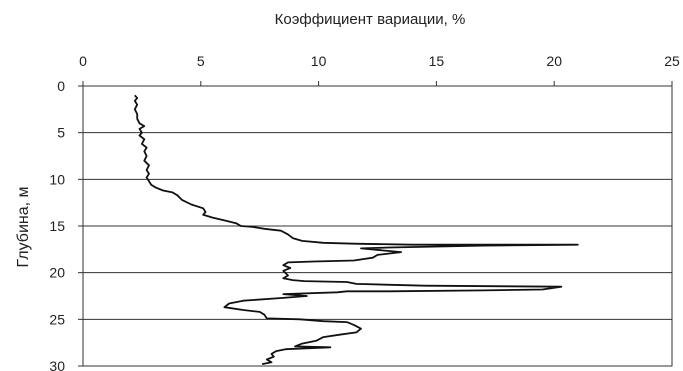  What do you see at coordinates (672, 61) in the screenshot?
I see `x-tick-label: 25` at bounding box center [672, 61].